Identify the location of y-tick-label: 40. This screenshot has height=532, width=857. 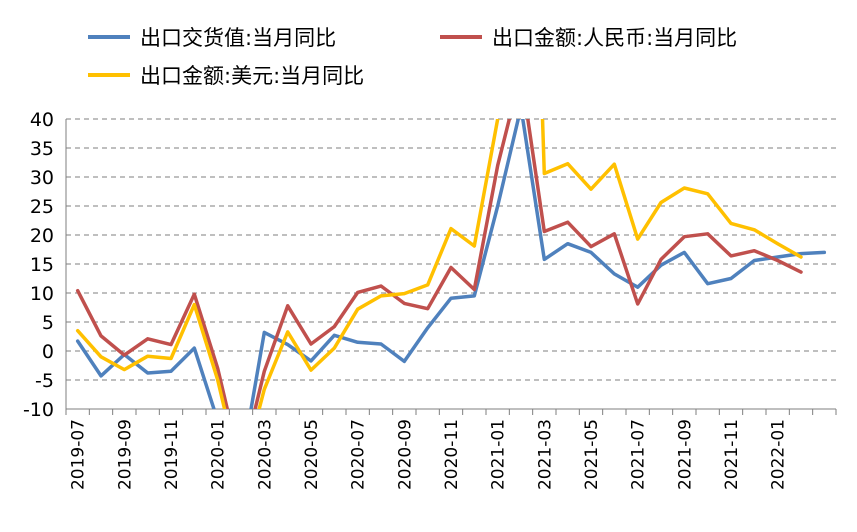
(42, 120).